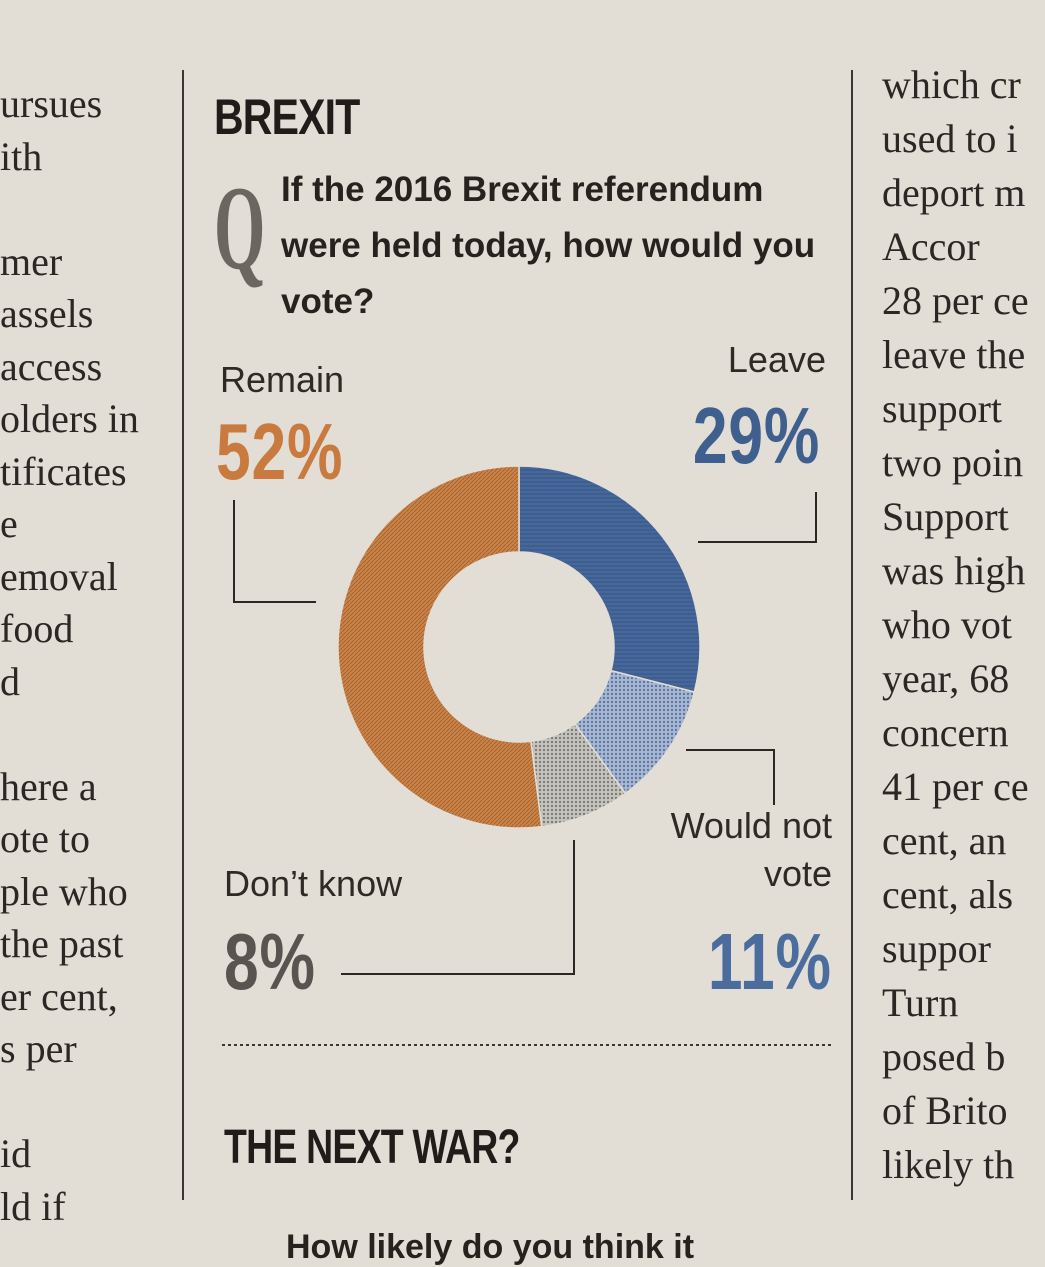 The width and height of the screenshot is (1045, 1267). Describe the element at coordinates (953, 462) in the screenshot. I see `right-article-line: two poin` at that location.